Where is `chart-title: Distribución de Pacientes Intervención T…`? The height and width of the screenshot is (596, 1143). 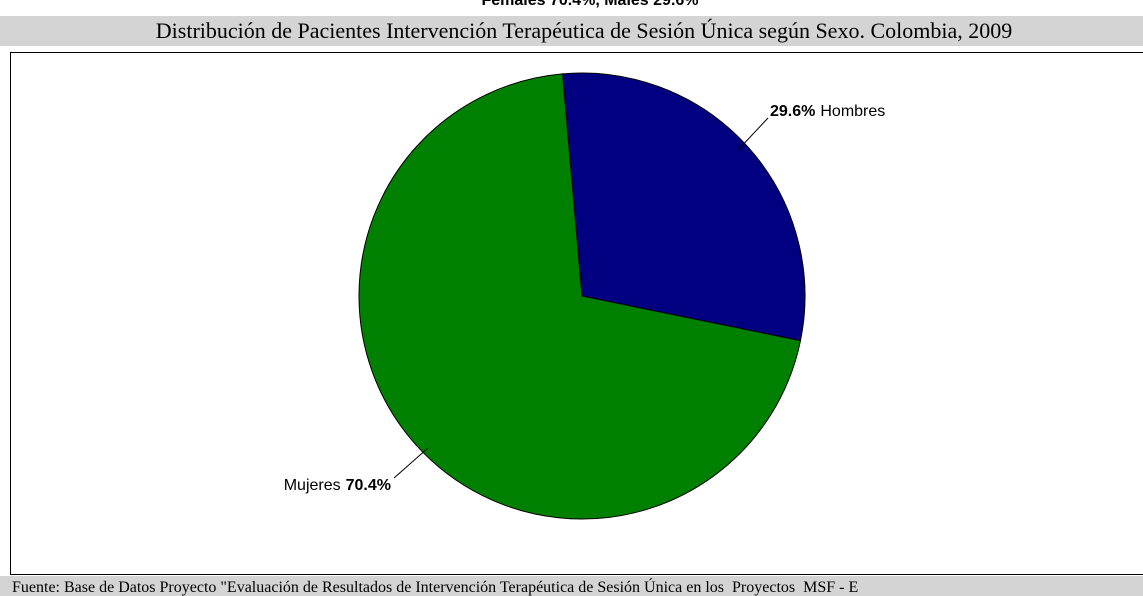 chart-title: Distribución de Pacientes Intervención T… is located at coordinates (584, 30).